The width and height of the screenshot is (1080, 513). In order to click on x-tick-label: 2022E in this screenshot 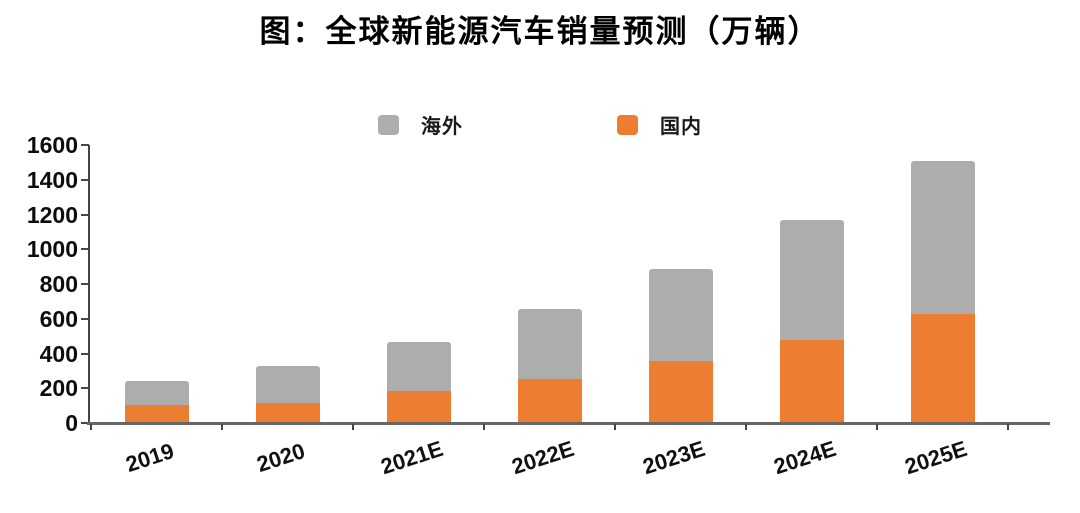, I will do `click(542, 457)`.